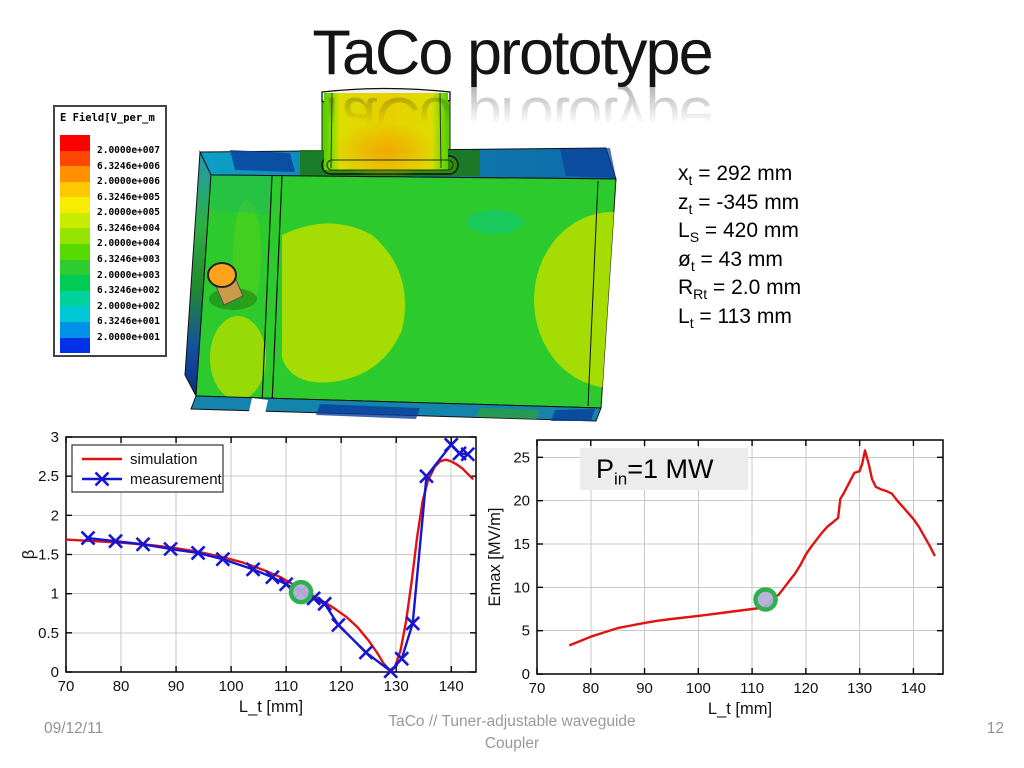  What do you see at coordinates (164, 459) in the screenshot?
I see `legend-entry-simulation: simulation` at bounding box center [164, 459].